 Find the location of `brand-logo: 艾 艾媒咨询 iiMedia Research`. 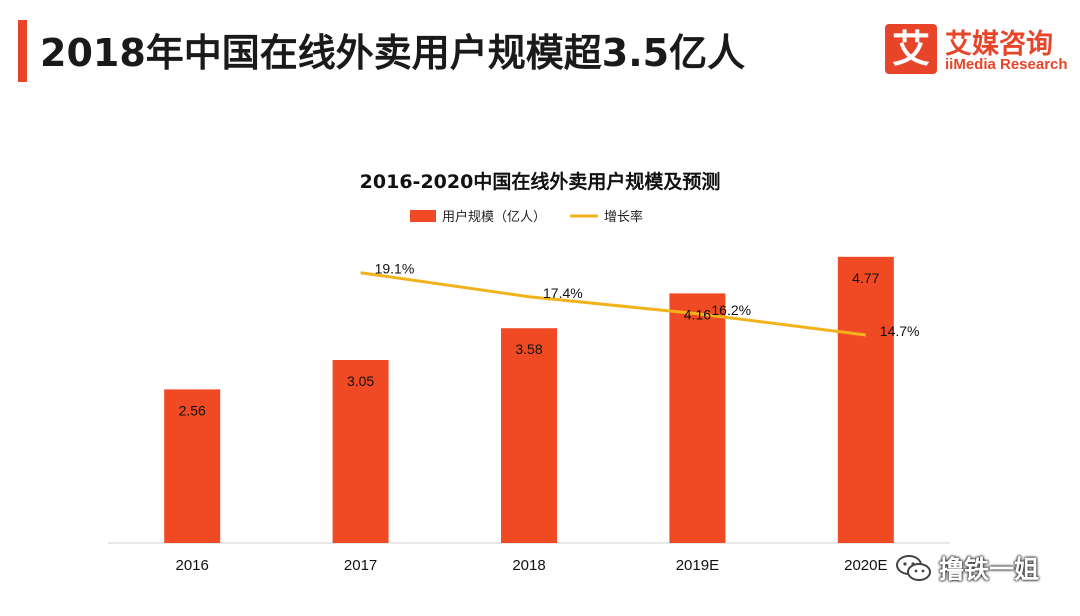

brand-logo: 艾 艾媒咨询 iiMedia Research is located at coordinates (976, 50).